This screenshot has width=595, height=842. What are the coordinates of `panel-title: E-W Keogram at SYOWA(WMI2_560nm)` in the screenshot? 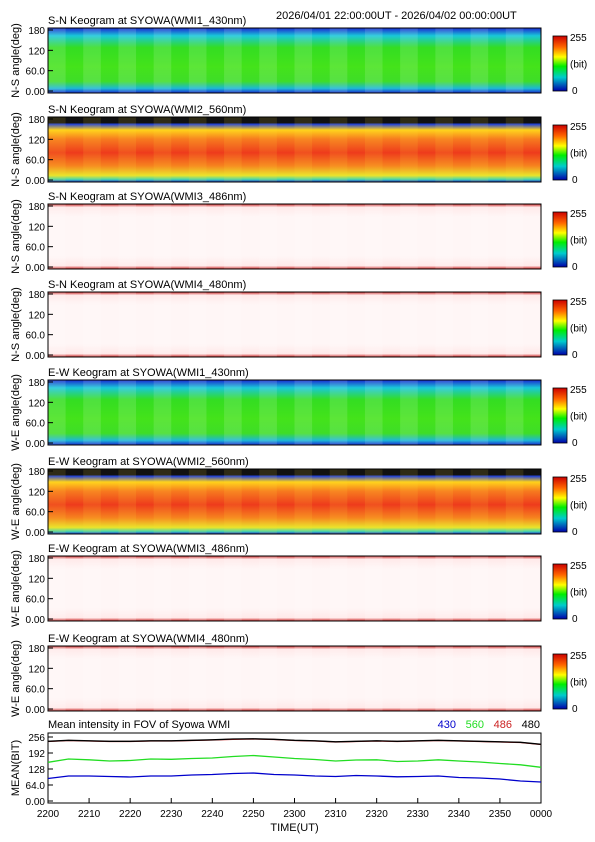 It's located at (148, 462).